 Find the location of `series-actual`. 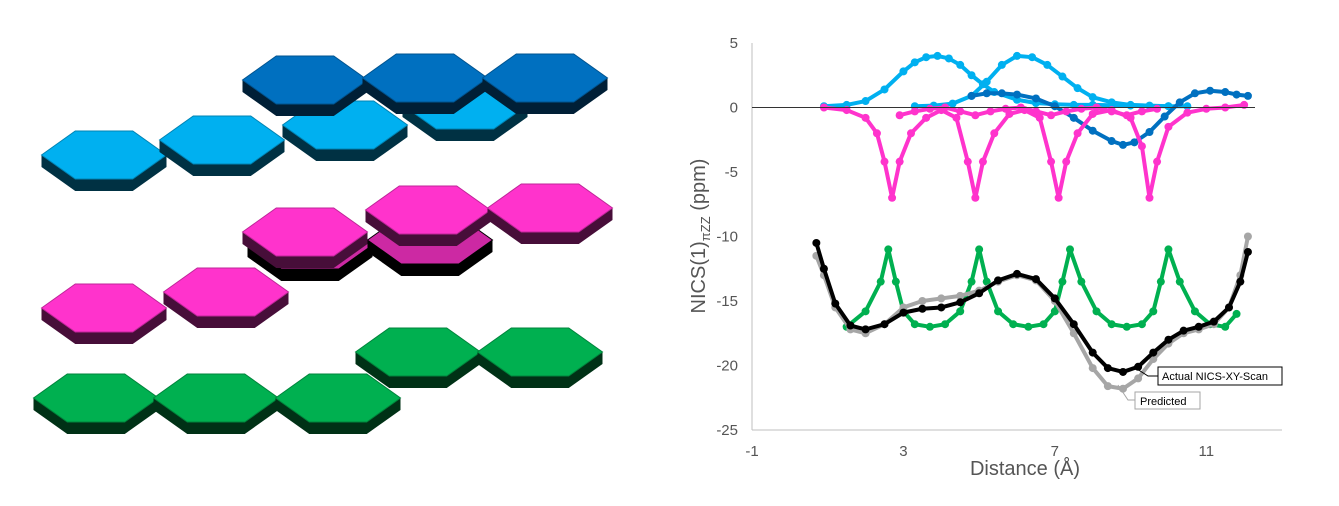

series-actual is located at coordinates (1032, 307).